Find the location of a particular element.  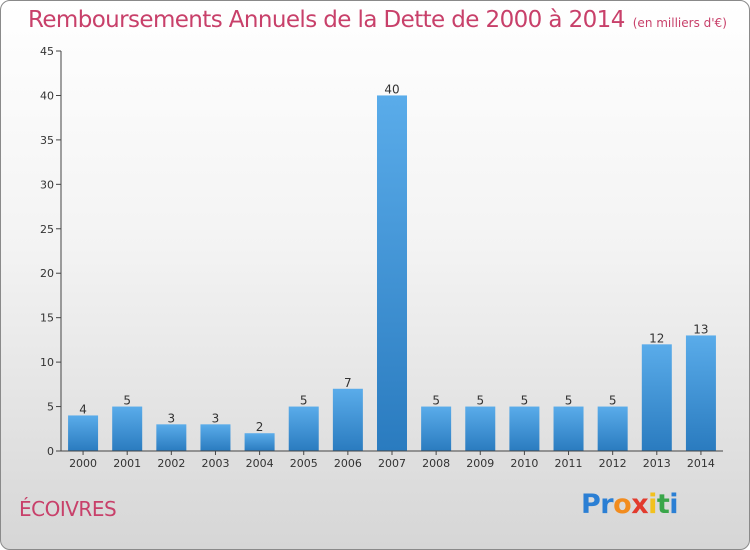

bar-2007 is located at coordinates (392, 273).